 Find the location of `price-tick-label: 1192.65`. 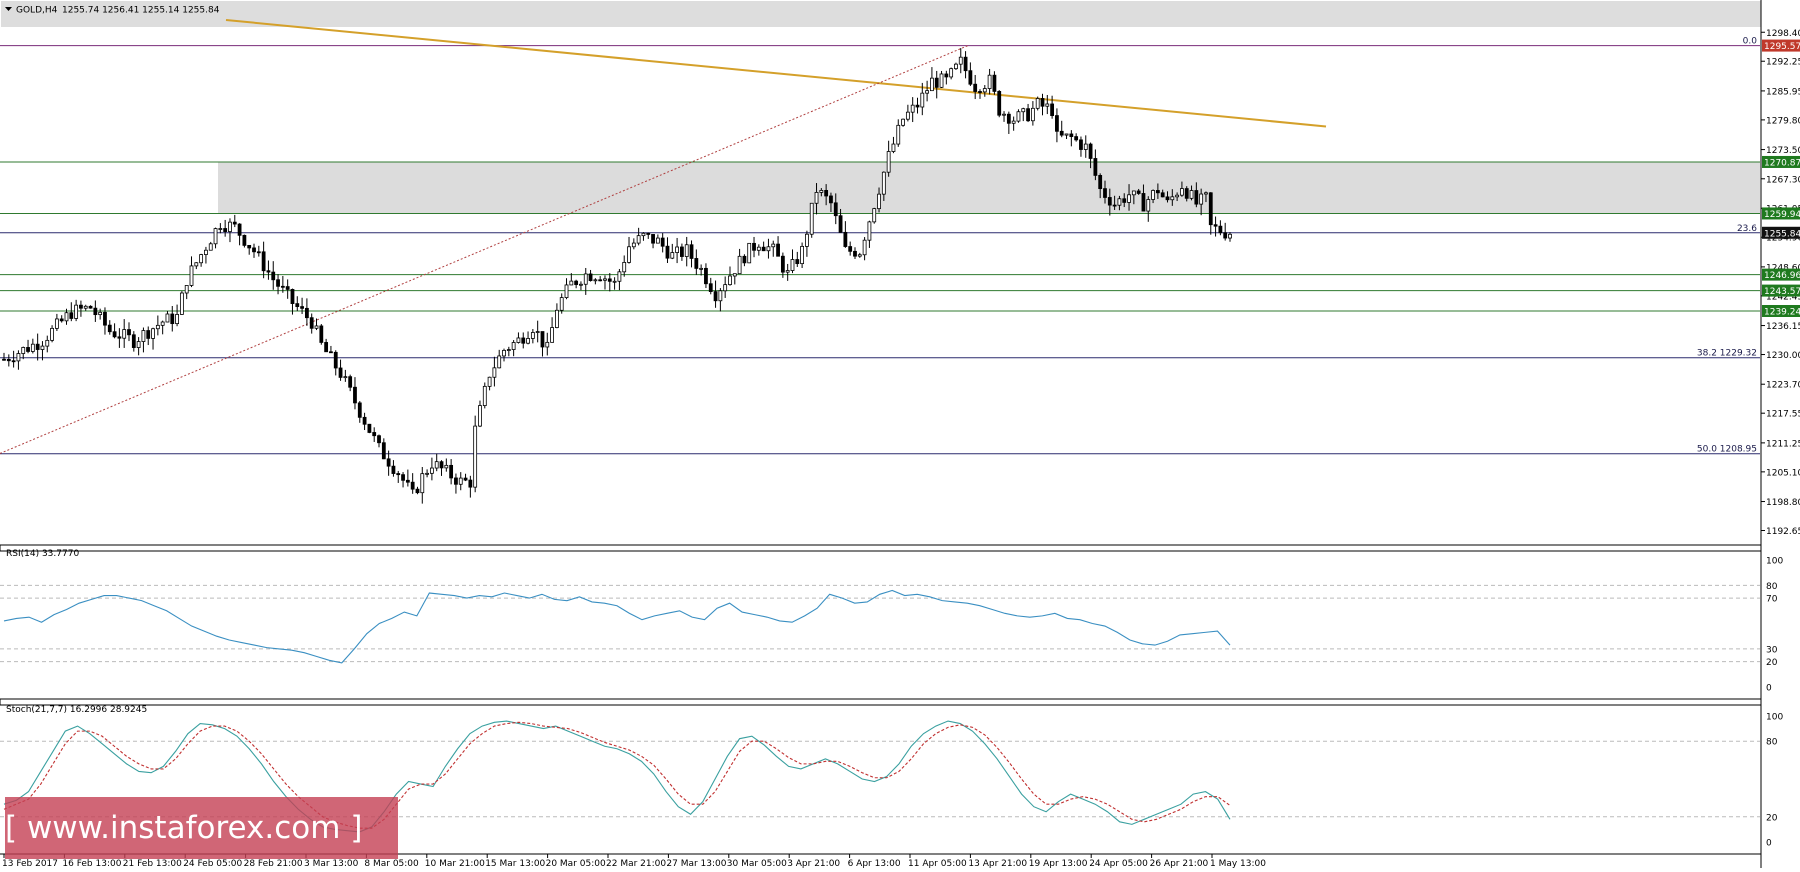

price-tick-label: 1192.65 is located at coordinates (1783, 532).